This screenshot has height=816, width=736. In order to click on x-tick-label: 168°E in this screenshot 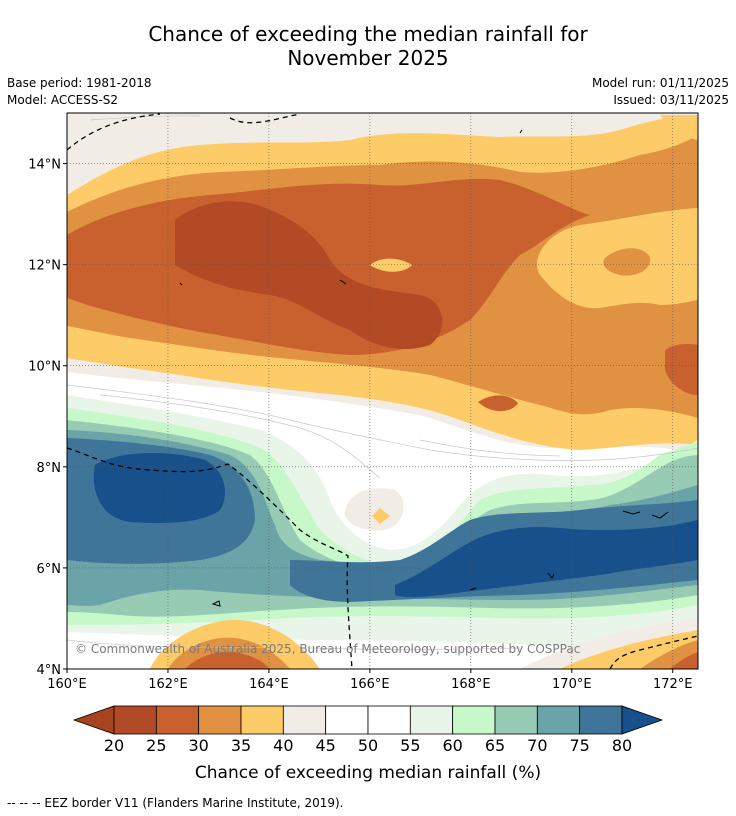, I will do `click(471, 684)`.